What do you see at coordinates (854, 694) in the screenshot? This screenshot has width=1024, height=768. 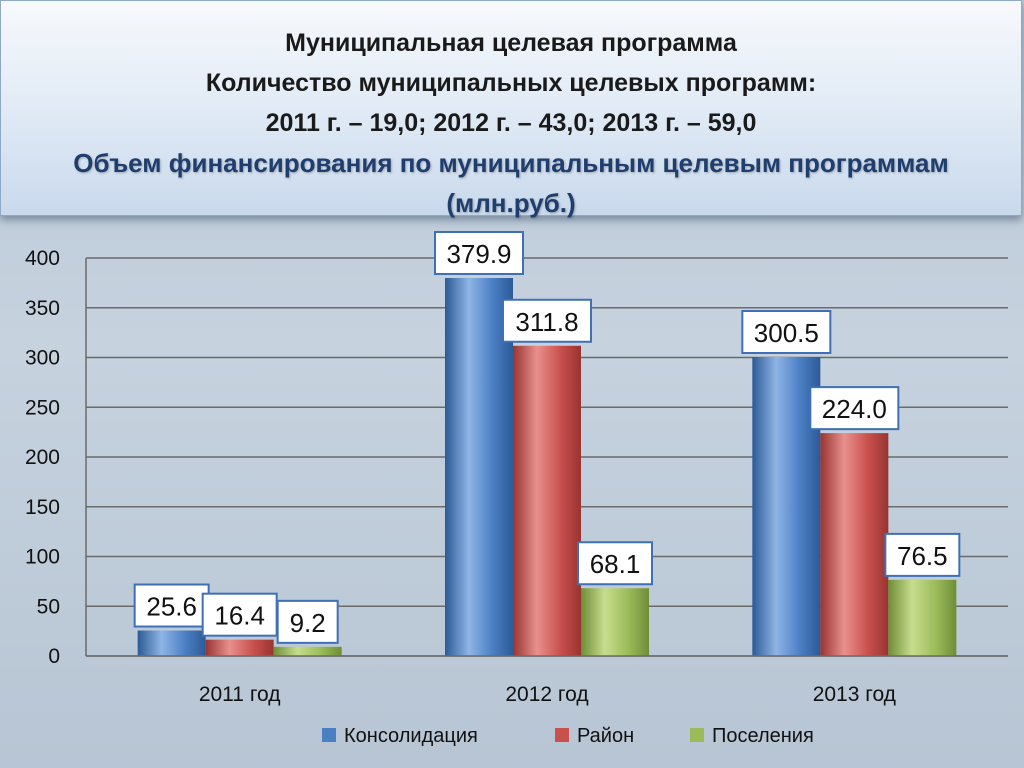 I see `category-label: 2013 год` at bounding box center [854, 694].